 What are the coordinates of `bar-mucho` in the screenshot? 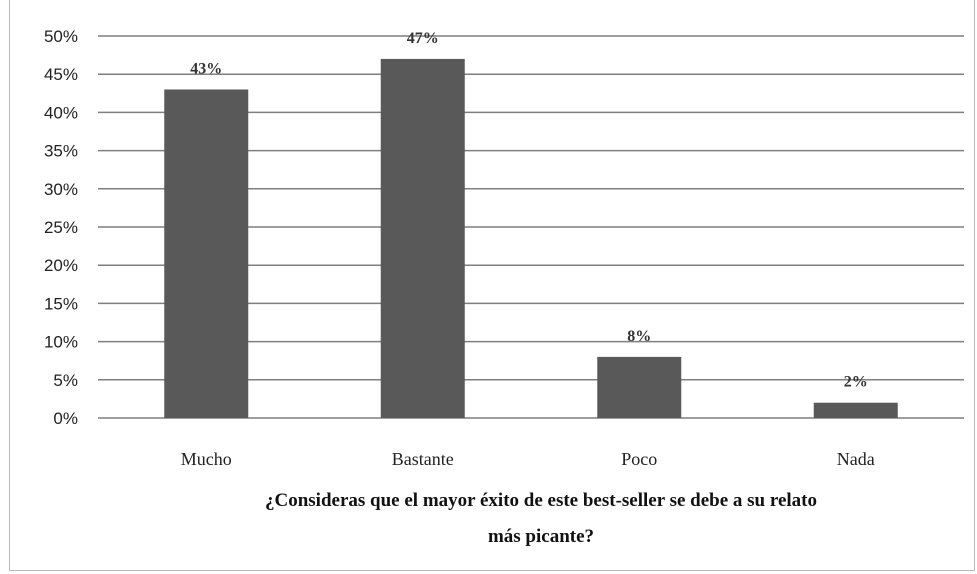 It's located at (206, 253).